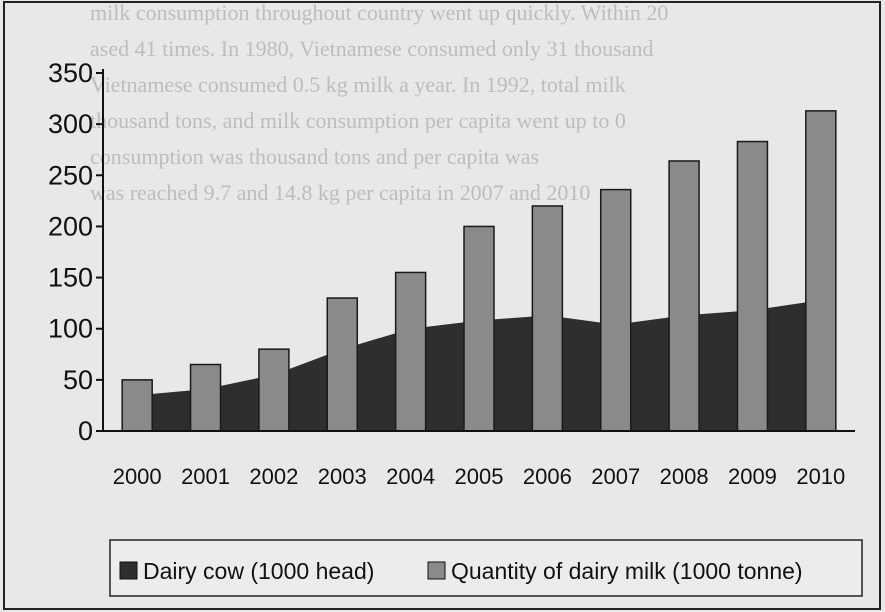  Describe the element at coordinates (274, 390) in the screenshot. I see `bar-milk-2002` at that location.